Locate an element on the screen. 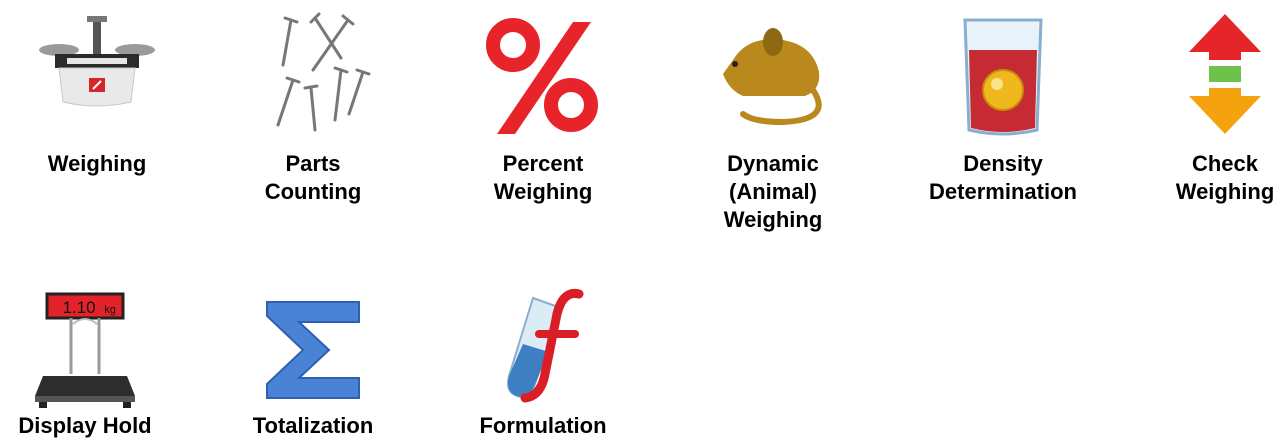 The height and width of the screenshot is (448, 1283). sigma-icon is located at coordinates (313, 348).